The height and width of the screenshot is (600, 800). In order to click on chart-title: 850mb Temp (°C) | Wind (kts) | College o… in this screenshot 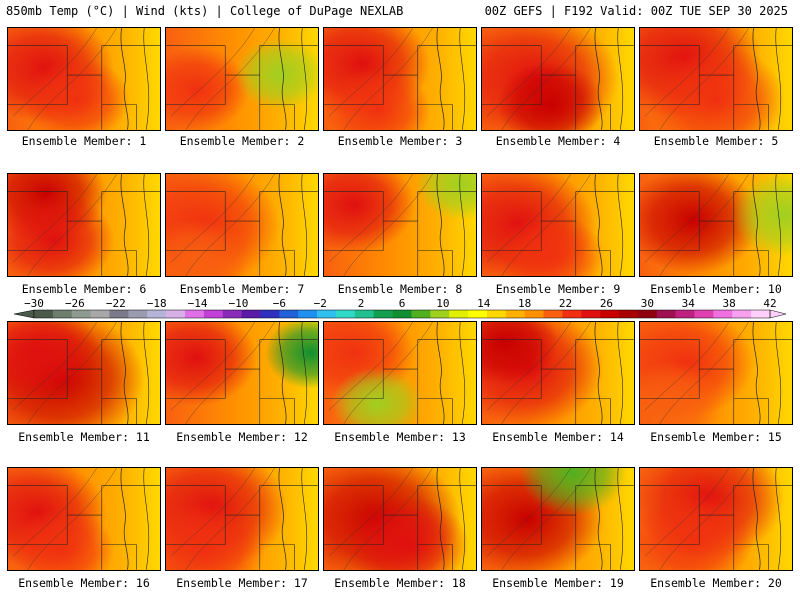, I will do `click(205, 11)`.